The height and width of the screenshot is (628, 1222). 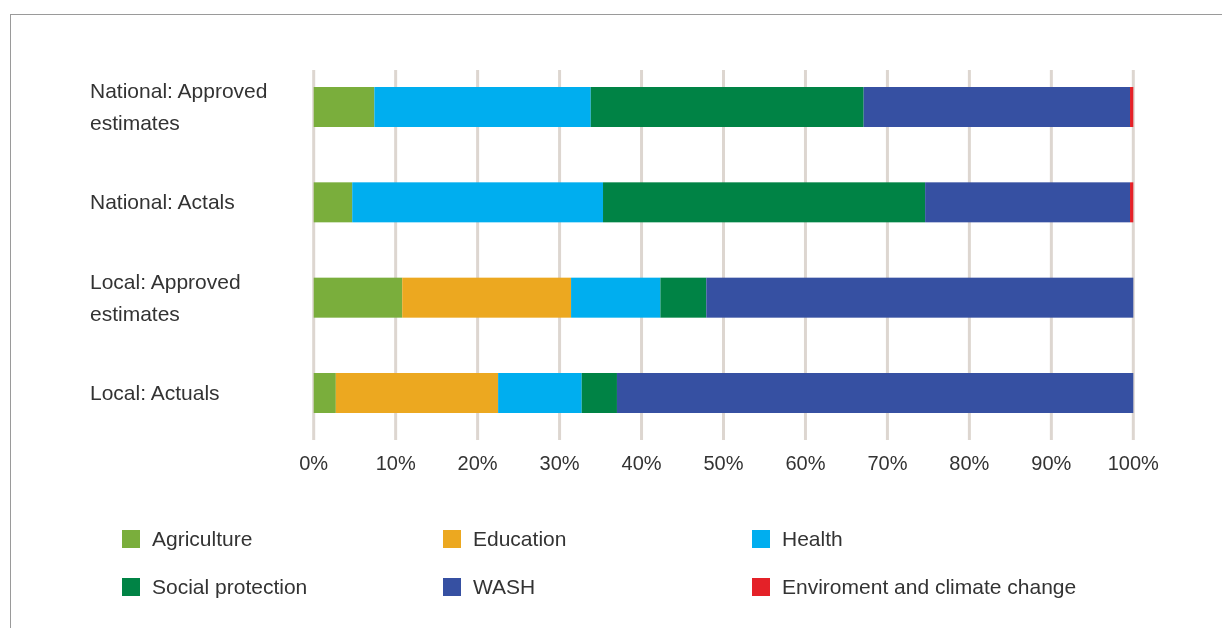 I want to click on x-tick-label: 70%, so click(x=887, y=463).